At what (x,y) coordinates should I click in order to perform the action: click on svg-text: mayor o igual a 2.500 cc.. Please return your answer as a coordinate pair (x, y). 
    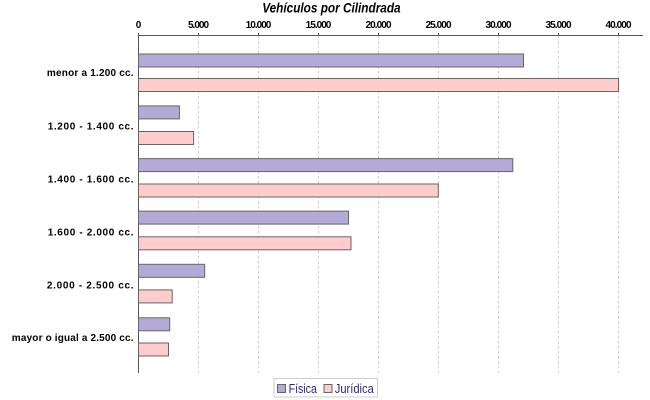
    Looking at the image, I should click on (73, 338).